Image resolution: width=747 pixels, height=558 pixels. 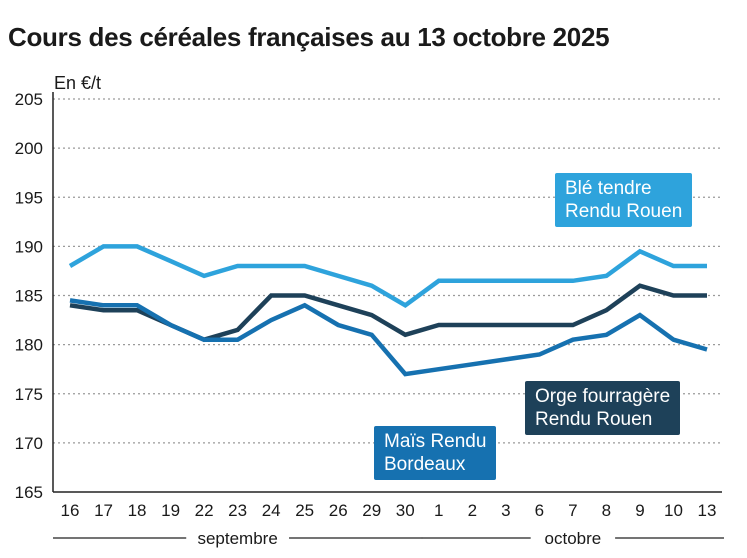 What do you see at coordinates (573, 538) in the screenshot?
I see `month-label: octobre` at bounding box center [573, 538].